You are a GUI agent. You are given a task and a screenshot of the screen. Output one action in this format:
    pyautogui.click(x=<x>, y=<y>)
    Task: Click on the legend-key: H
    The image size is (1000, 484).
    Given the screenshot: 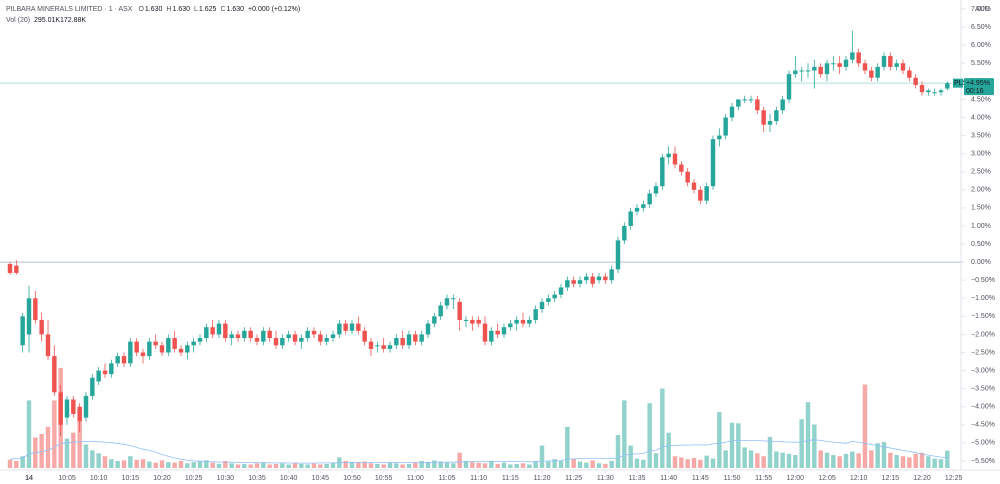 What is the action you would take?
    pyautogui.click(x=168, y=9)
    